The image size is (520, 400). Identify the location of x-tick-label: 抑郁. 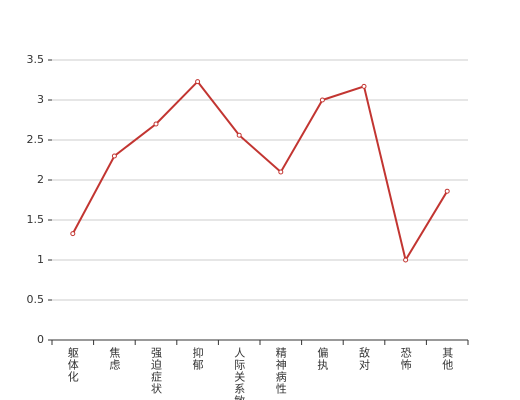
(197, 358).